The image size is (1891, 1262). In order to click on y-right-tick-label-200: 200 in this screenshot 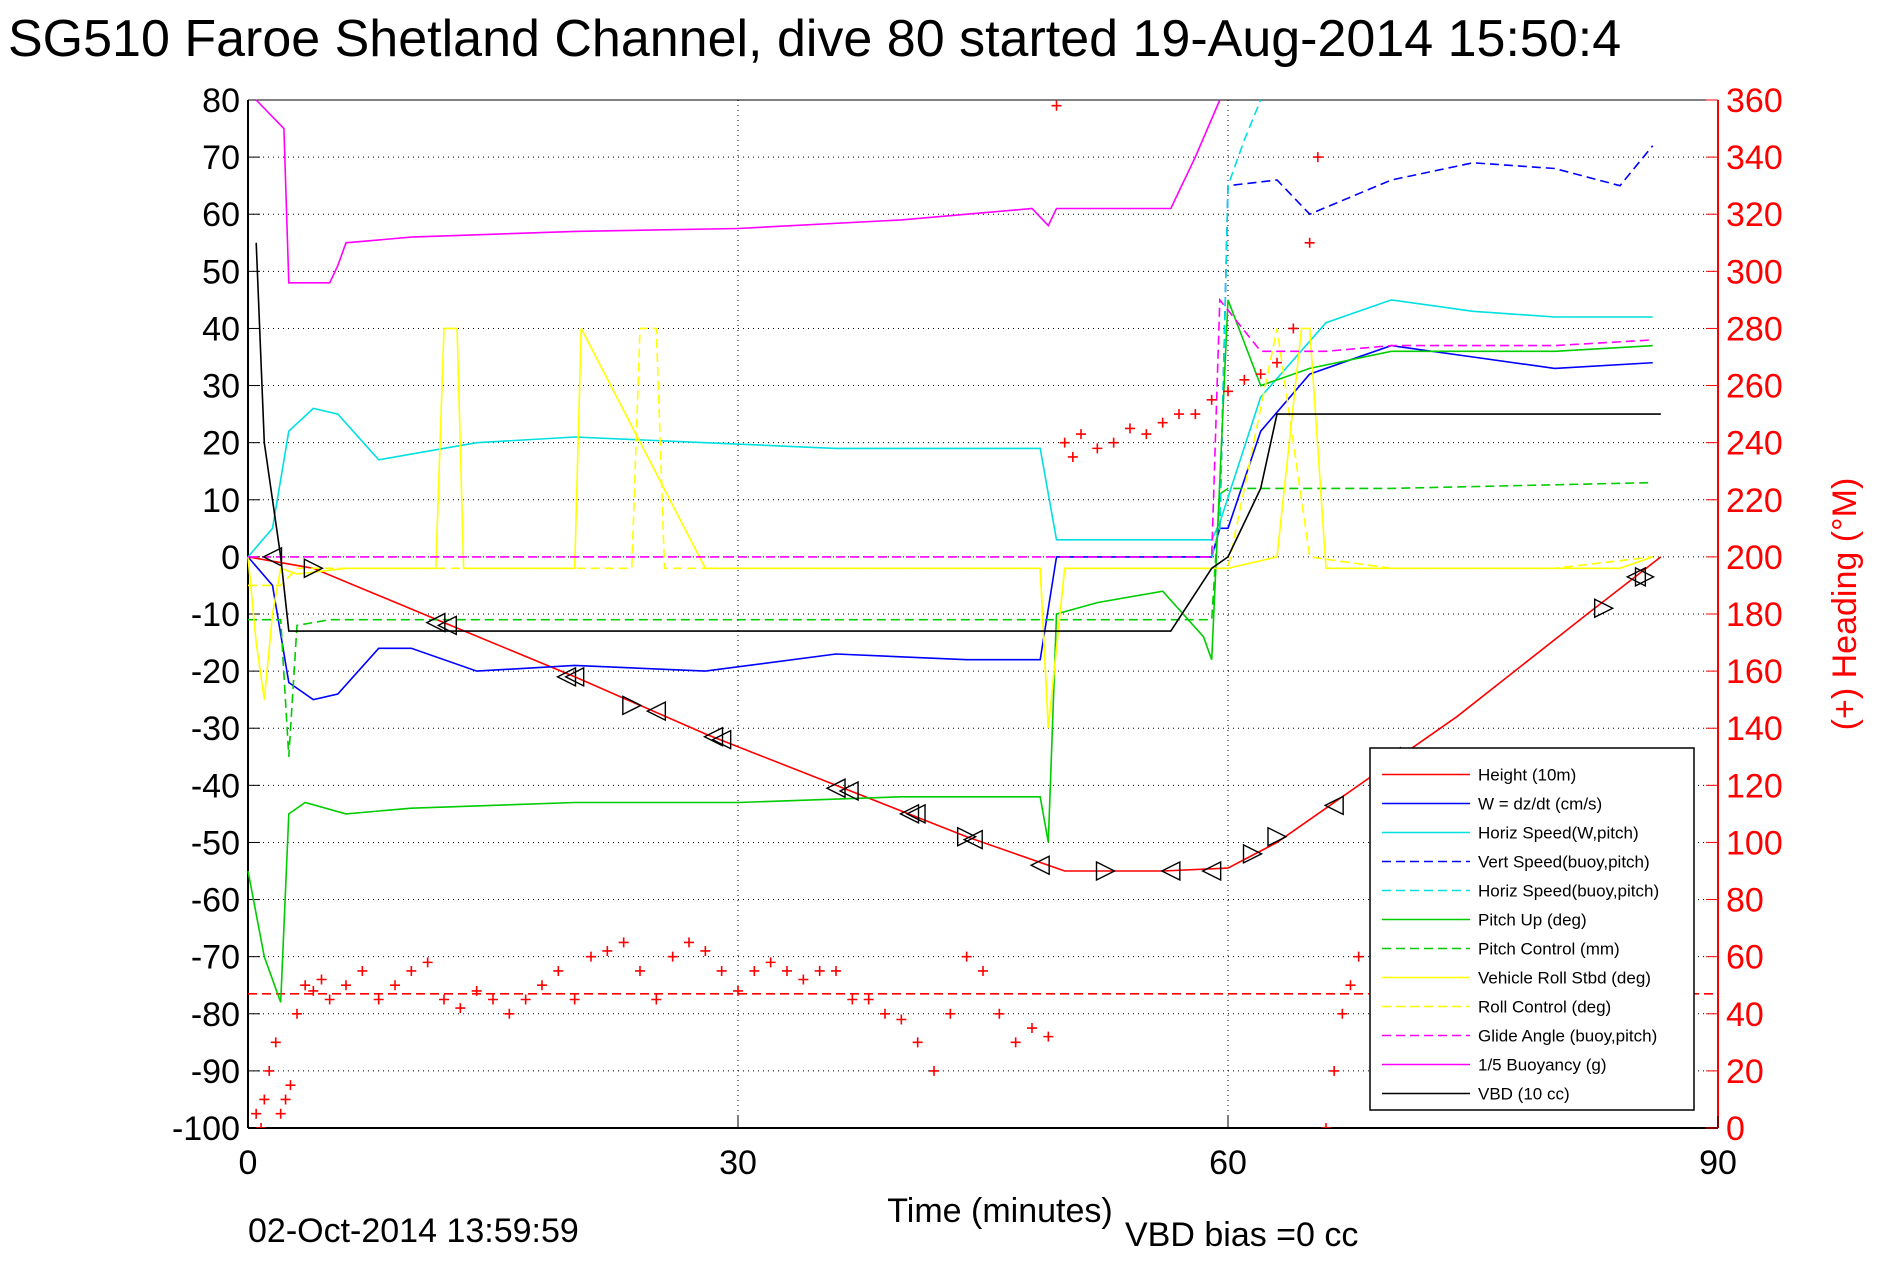, I will do `click(1754, 558)`.